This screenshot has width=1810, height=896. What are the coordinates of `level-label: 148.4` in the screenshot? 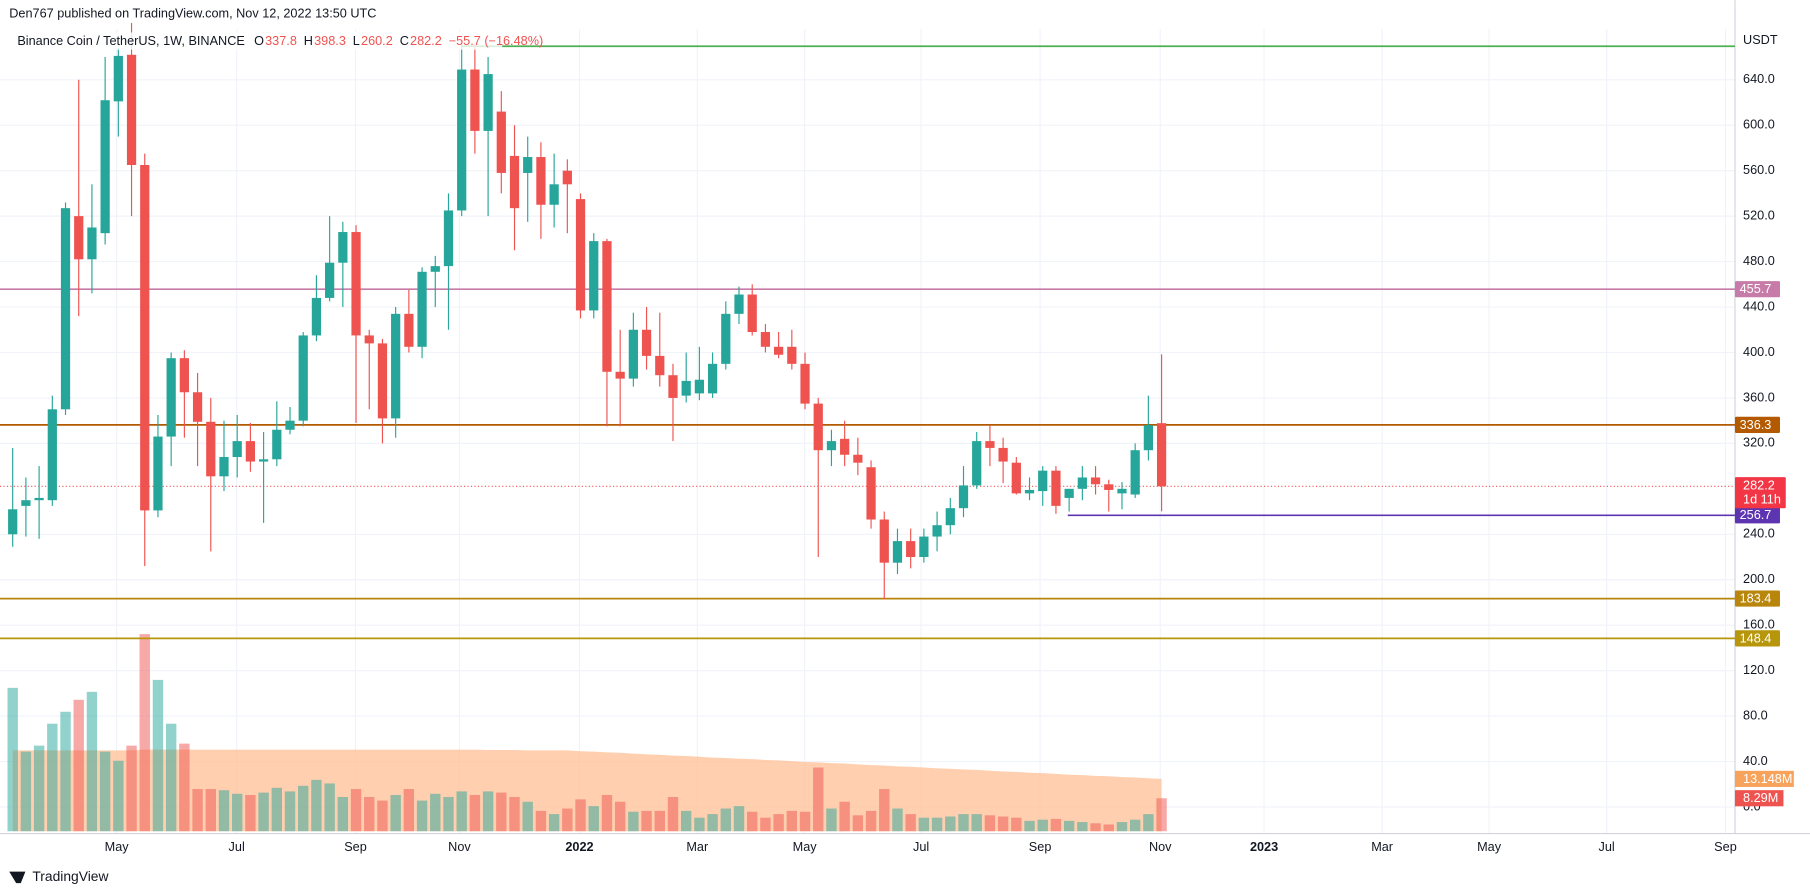 It's located at (1756, 638).